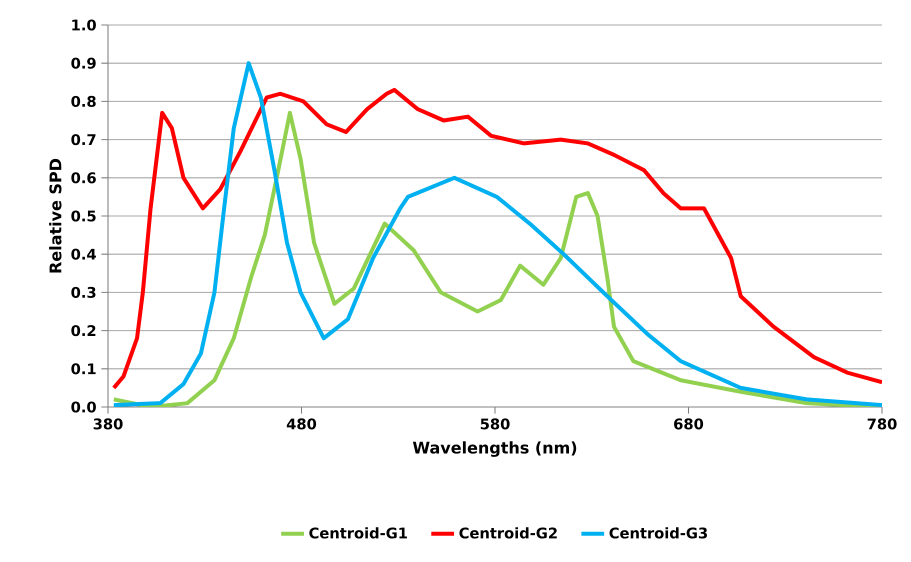 The width and height of the screenshot is (911, 562). I want to click on y-tick-label: 0.0, so click(83, 407).